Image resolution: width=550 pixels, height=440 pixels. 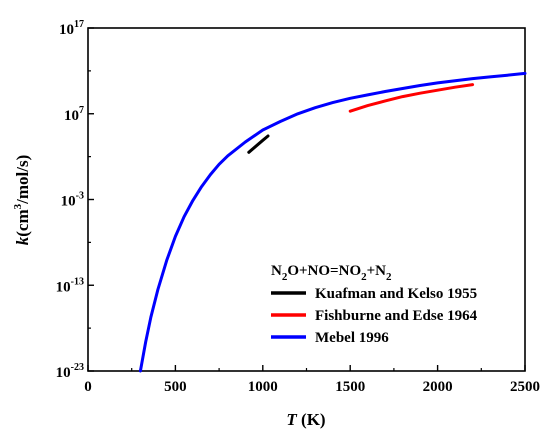 I want to click on legend-title: N2O+NO=NO2+N2, so click(x=331, y=273).